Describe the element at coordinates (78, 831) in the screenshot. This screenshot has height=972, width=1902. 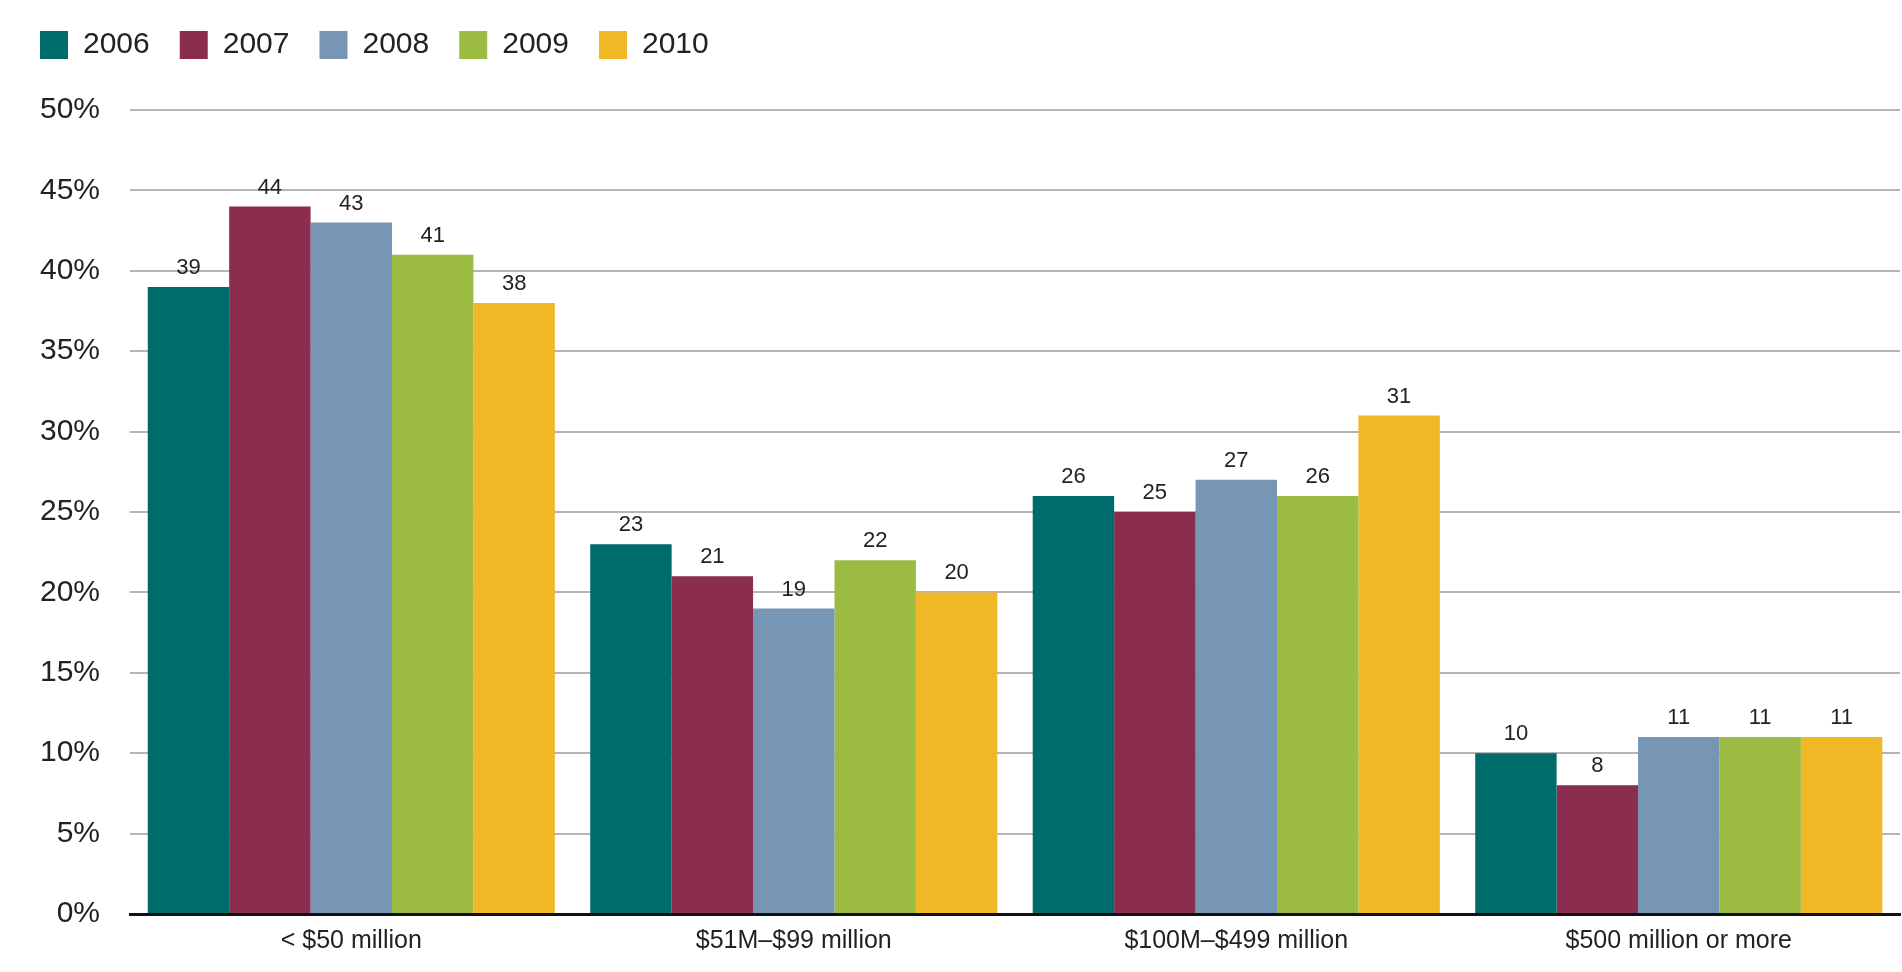
I see `y-tick-label: 5%` at that location.